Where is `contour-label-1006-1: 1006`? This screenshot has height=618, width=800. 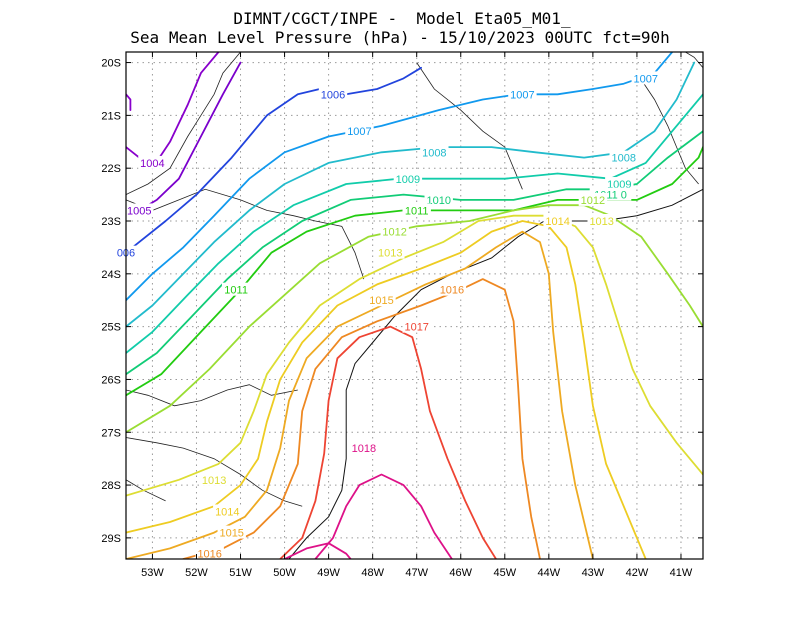
contour-label-1006-1: 1006 is located at coordinates (333, 95).